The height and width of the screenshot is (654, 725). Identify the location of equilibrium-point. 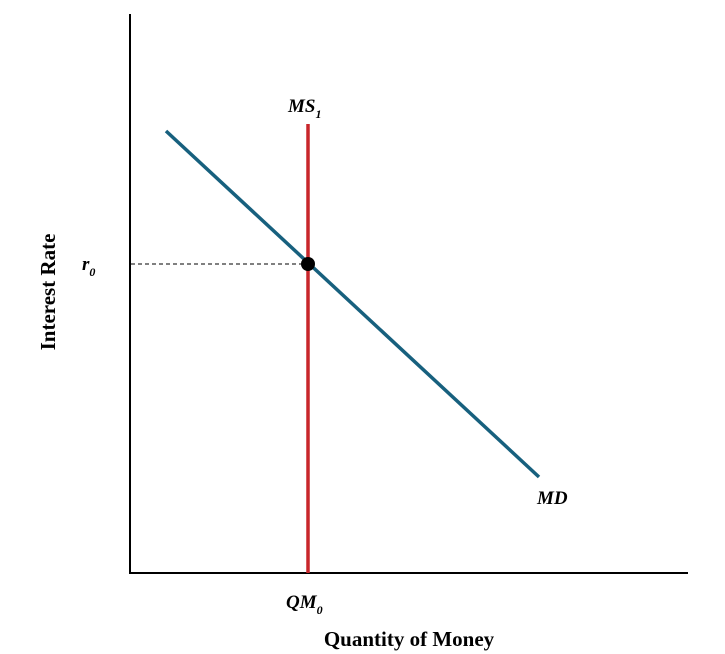
(308, 264).